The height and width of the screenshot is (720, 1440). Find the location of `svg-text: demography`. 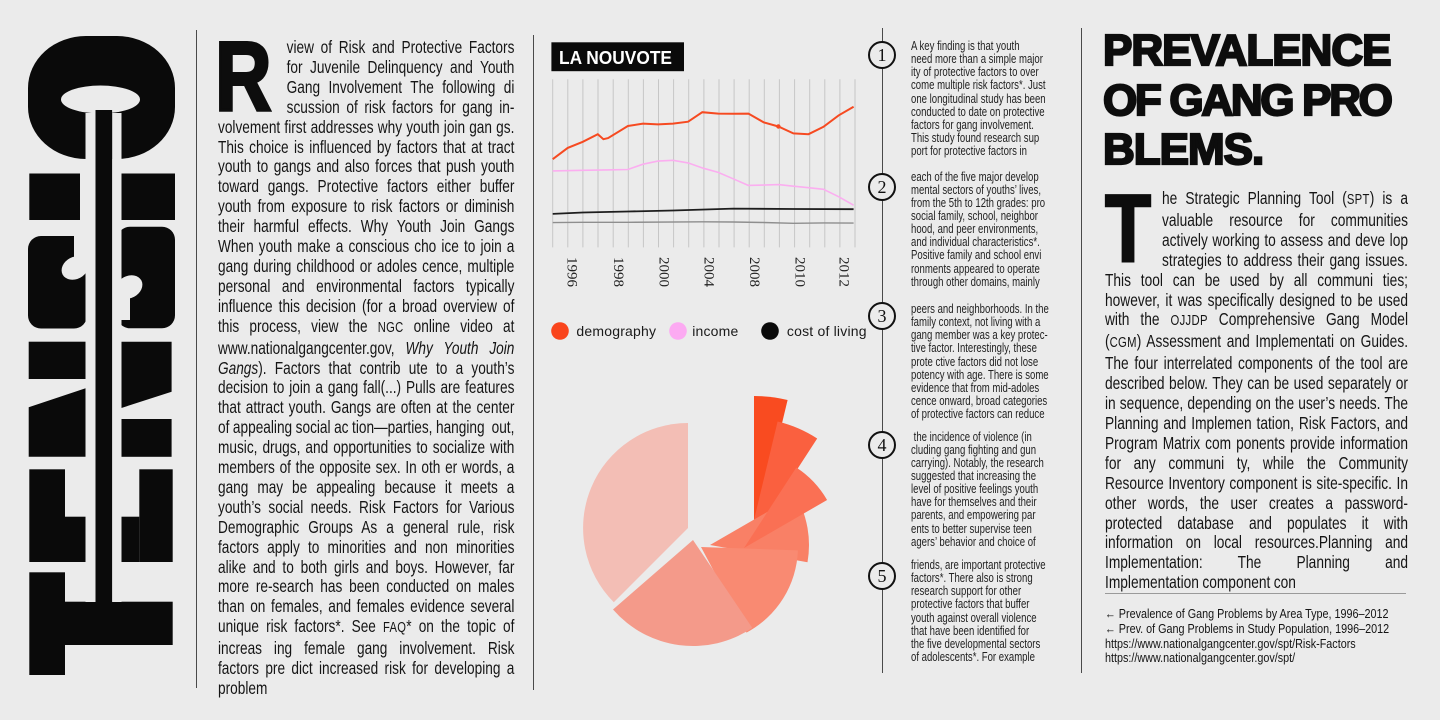

svg-text: demography is located at coordinates (616, 331).